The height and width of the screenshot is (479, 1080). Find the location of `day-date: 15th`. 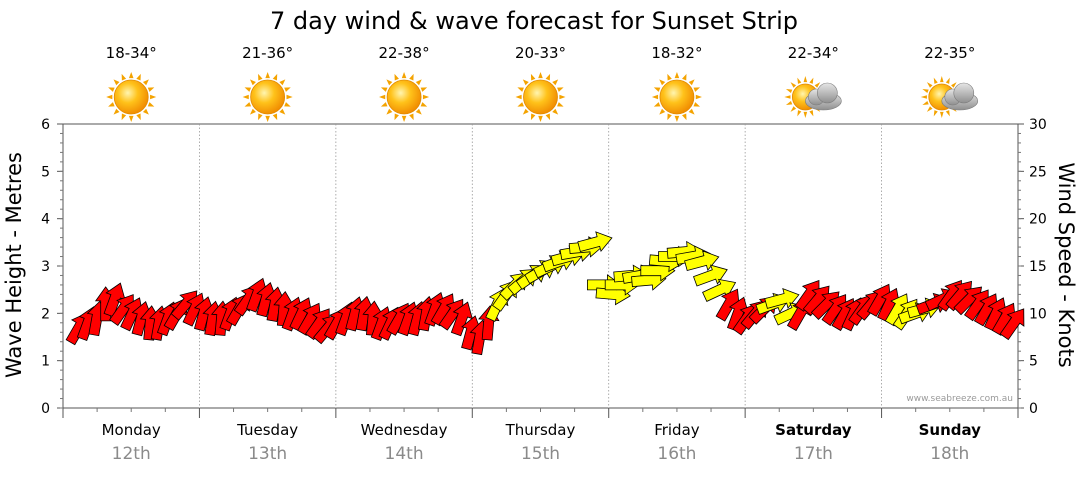

day-date: 15th is located at coordinates (540, 454).